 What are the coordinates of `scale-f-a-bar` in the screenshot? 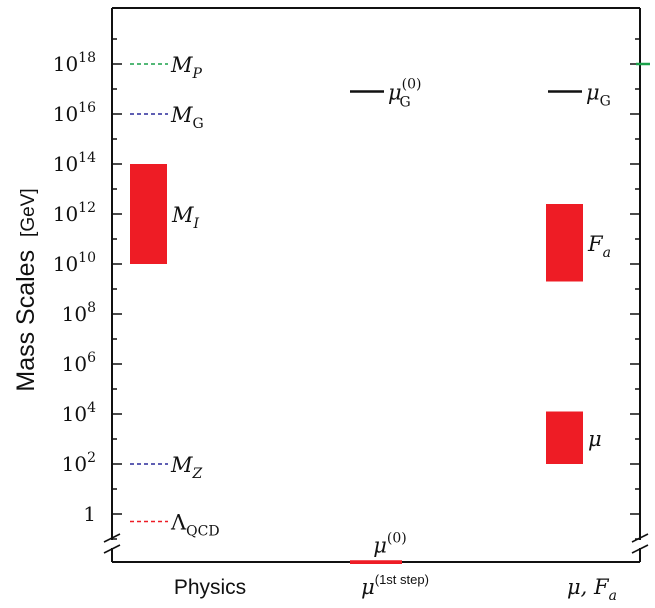 It's located at (564, 243).